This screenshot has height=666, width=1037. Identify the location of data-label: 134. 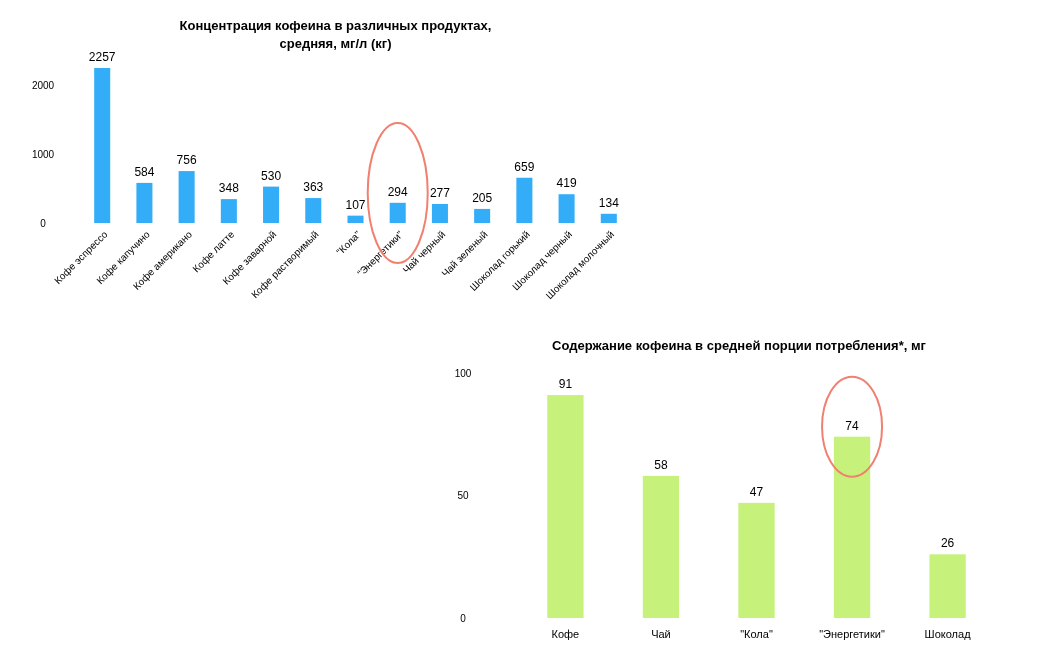
(609, 202).